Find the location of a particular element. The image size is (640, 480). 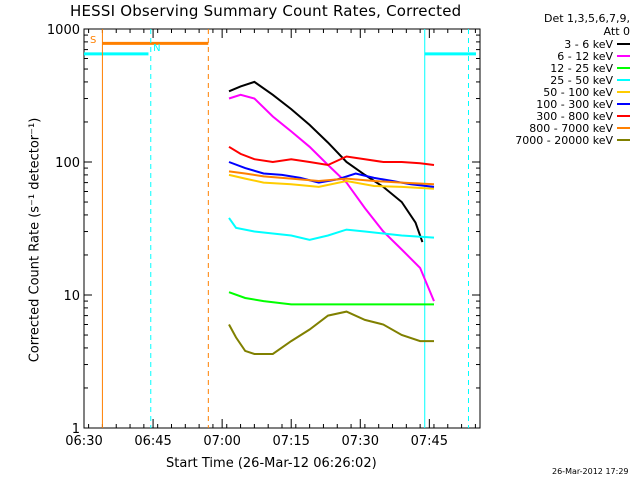

legend-item: 100 - 300 keV is located at coordinates (565, 104).